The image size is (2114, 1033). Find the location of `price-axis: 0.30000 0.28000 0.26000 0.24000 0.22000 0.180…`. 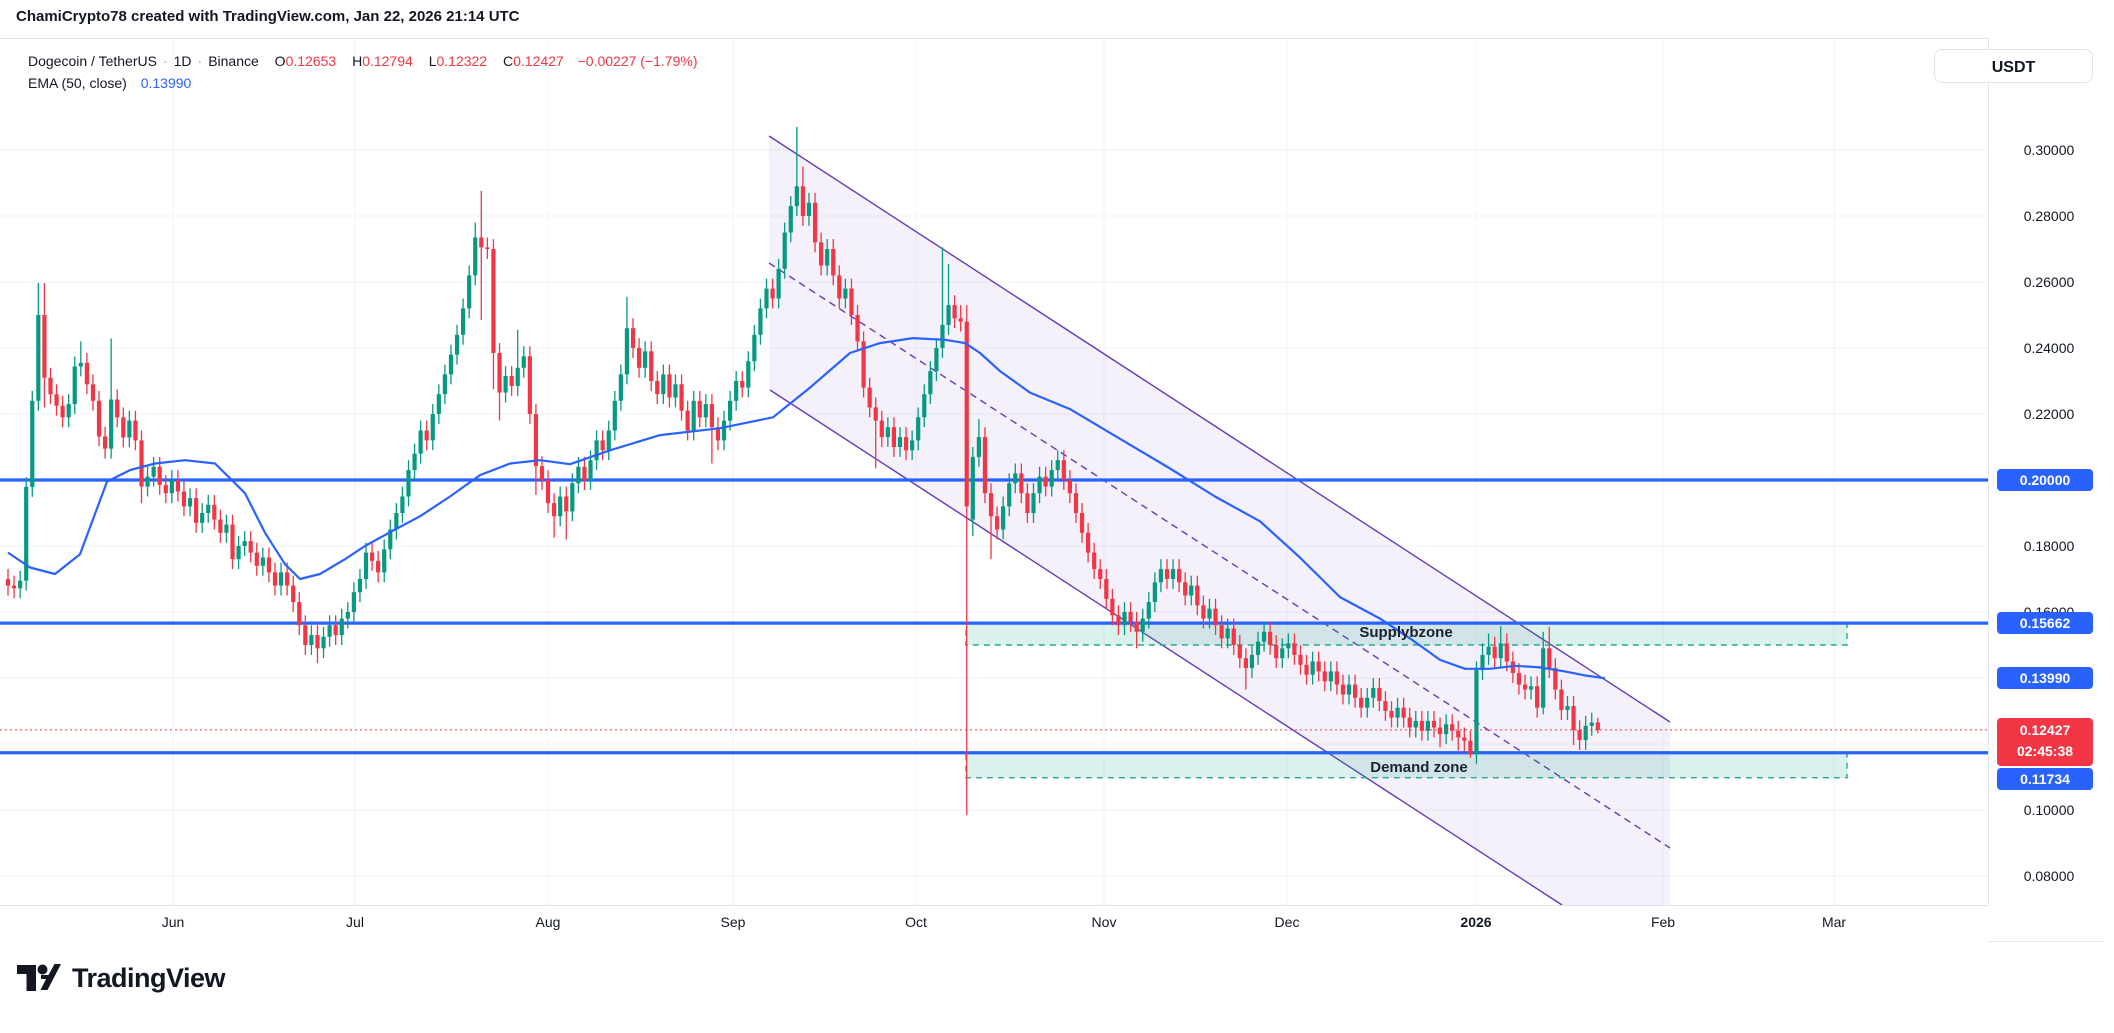

price-axis: 0.30000 0.28000 0.26000 0.24000 0.22000 0.180… is located at coordinates (2051, 471).